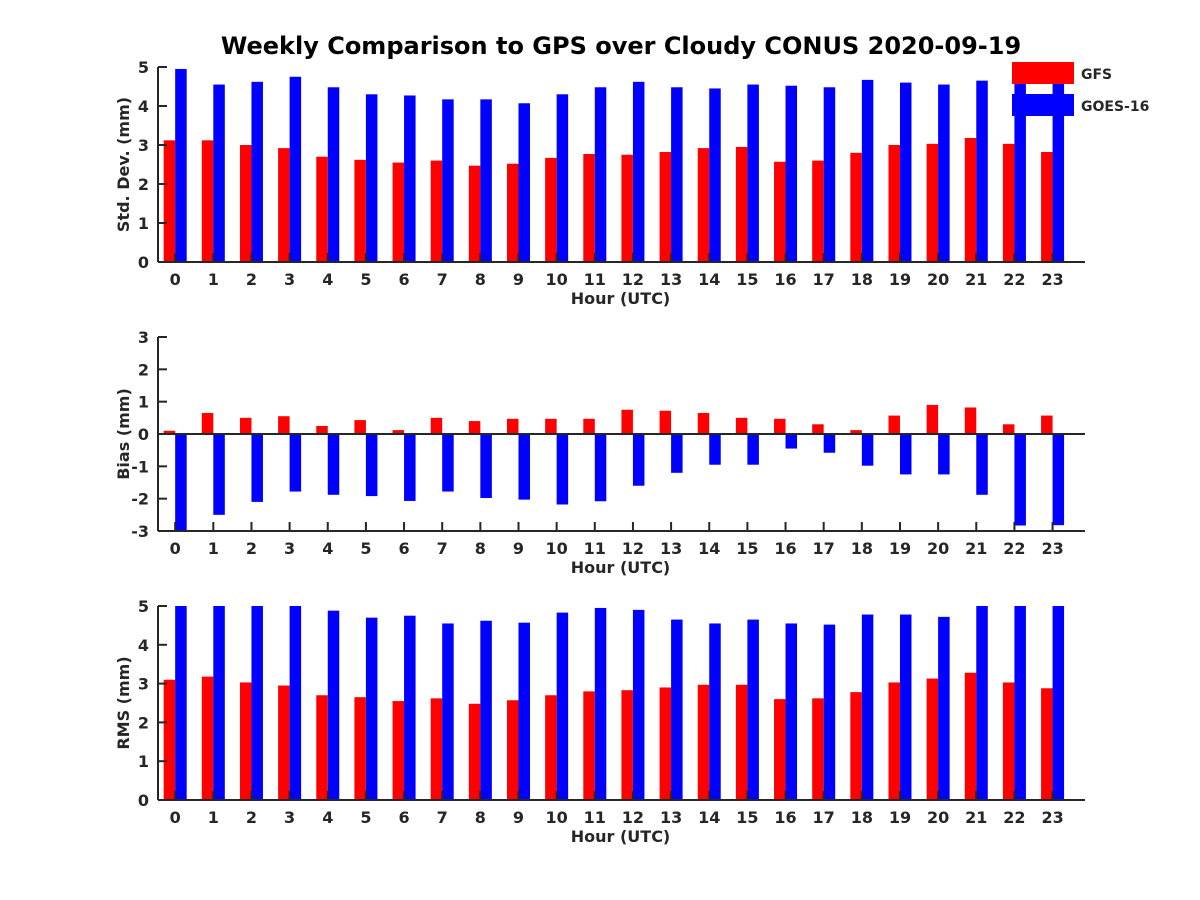 Image resolution: width=1200 pixels, height=900 pixels. I want to click on x-axis-label: Hour (UTC), so click(621, 836).